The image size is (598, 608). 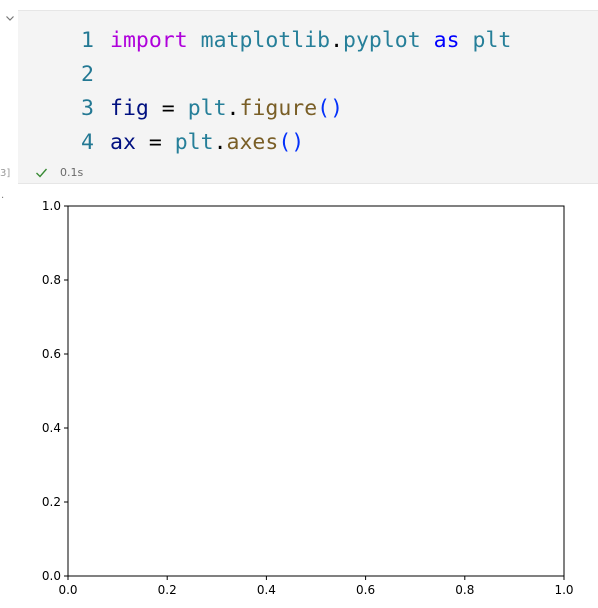 I want to click on line-number: 3, so click(x=87, y=108).